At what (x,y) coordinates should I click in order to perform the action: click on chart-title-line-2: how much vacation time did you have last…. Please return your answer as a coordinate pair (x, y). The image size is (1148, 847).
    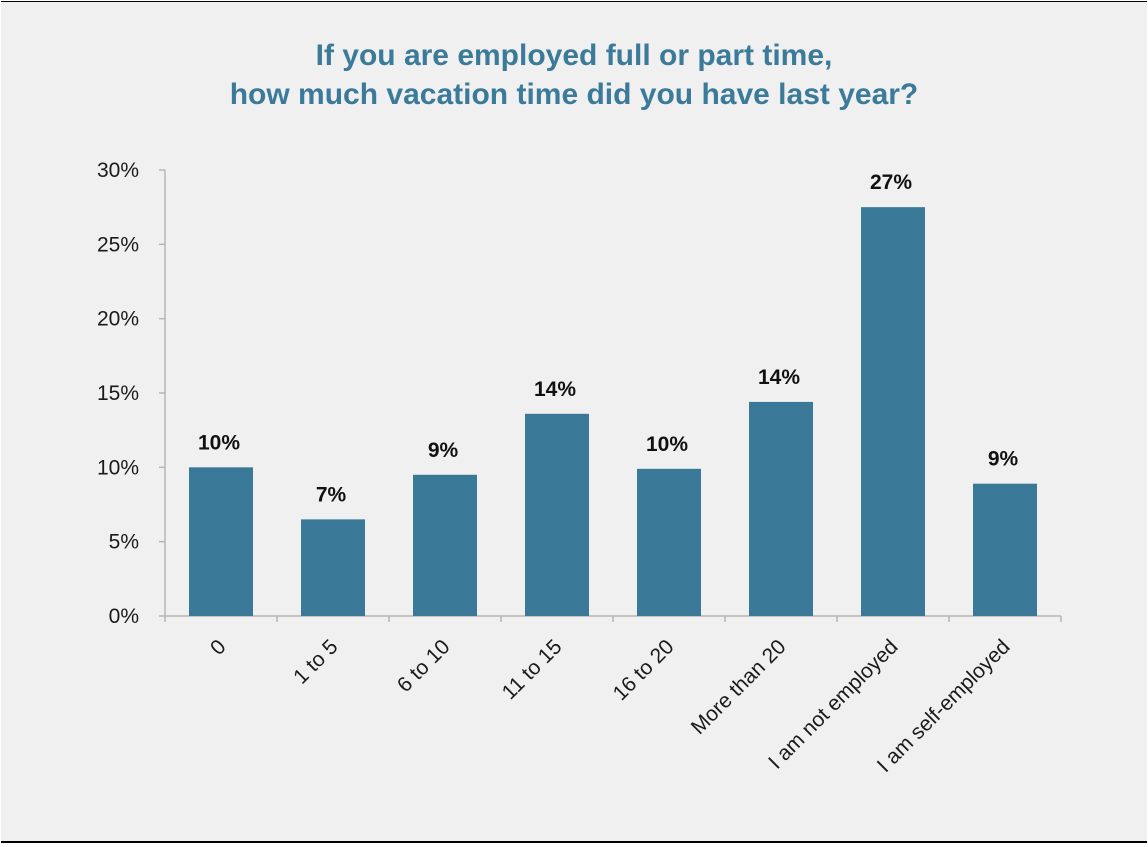
    Looking at the image, I should click on (574, 94).